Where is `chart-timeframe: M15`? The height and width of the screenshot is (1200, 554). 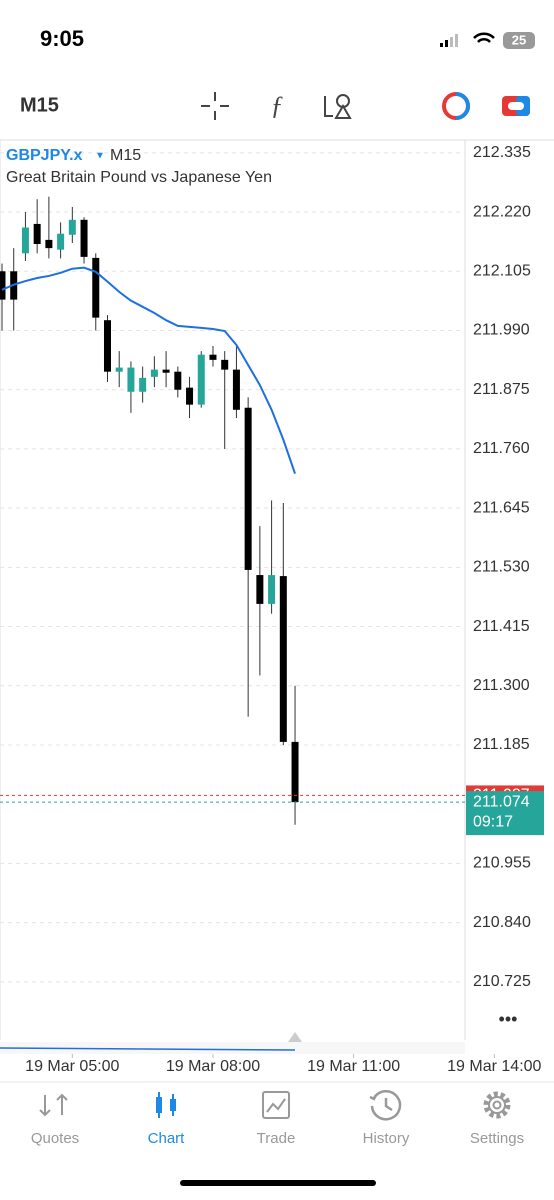 chart-timeframe: M15 is located at coordinates (125, 155).